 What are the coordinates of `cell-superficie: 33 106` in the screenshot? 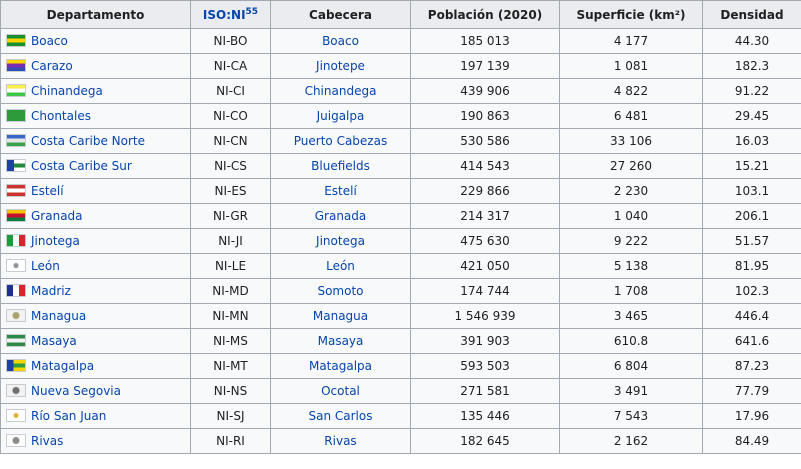 It's located at (631, 141).